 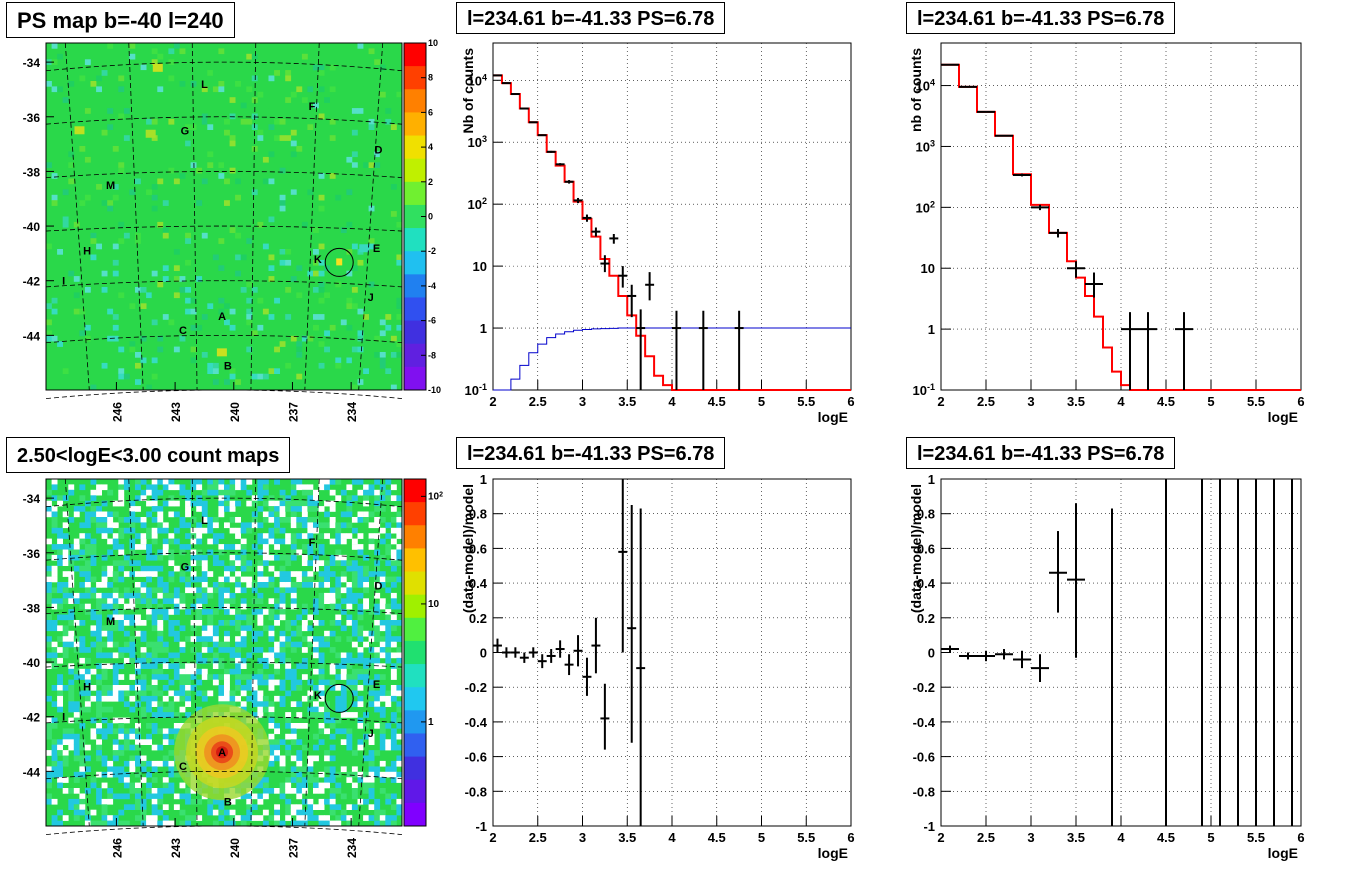 What do you see at coordinates (591, 453) in the screenshot?
I see `residual-mid-title: l=234.61 b=-41.33 PS=6.78` at bounding box center [591, 453].